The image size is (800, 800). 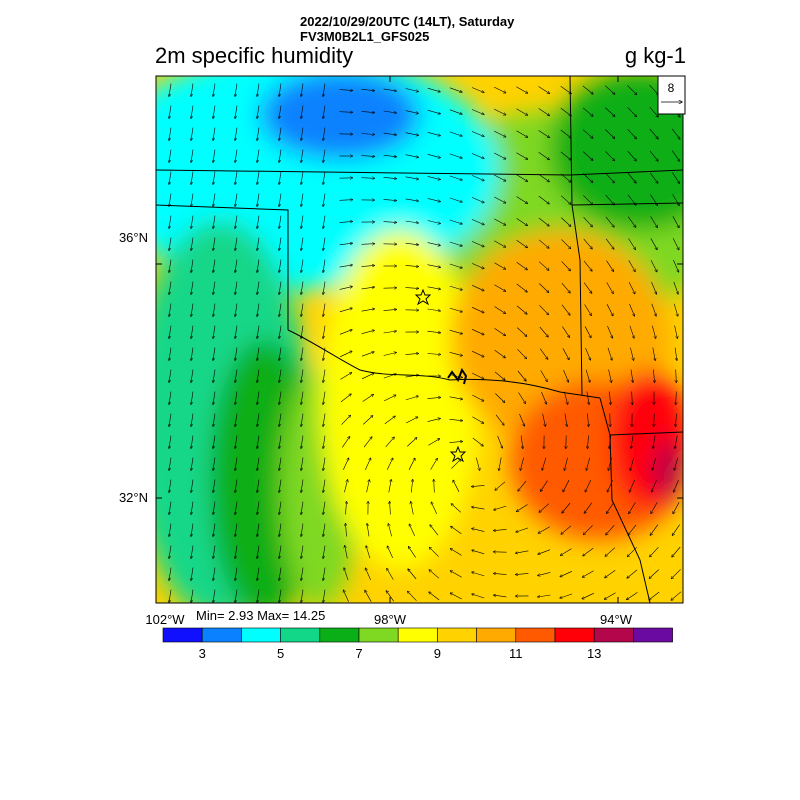 I want to click on lon-label-94w: 94°W, so click(x=616, y=619).